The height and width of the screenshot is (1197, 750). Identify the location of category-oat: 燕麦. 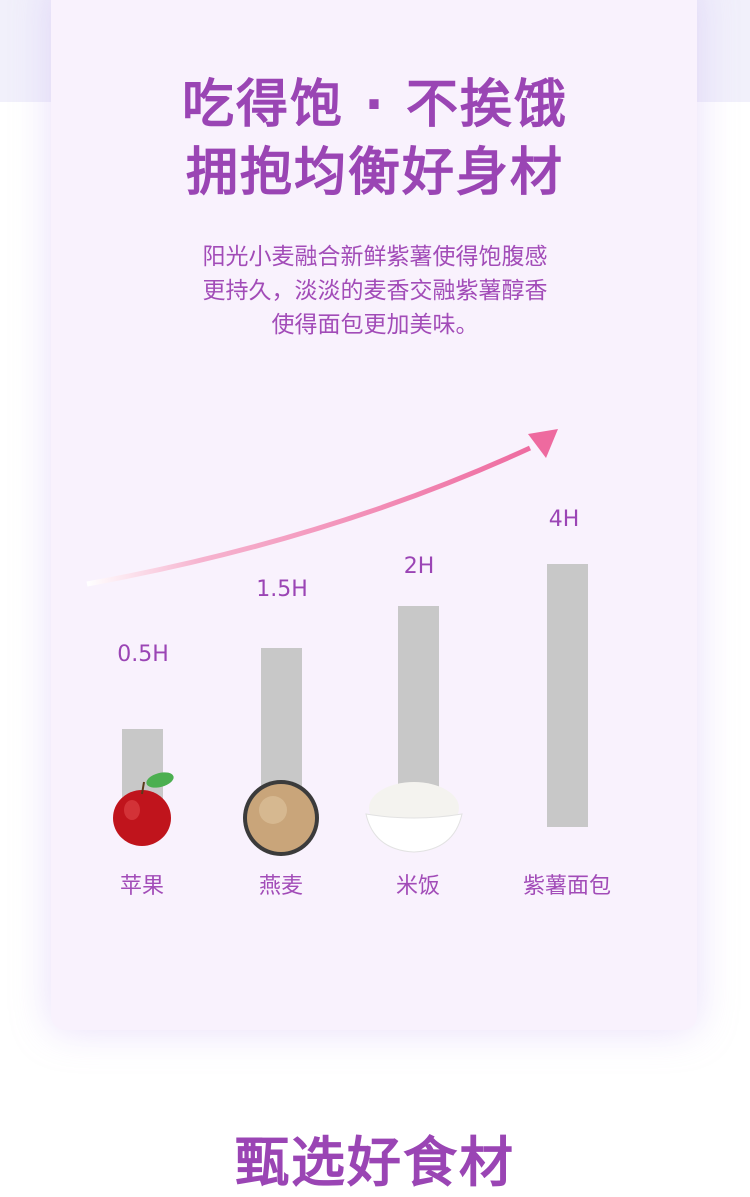
(280, 886).